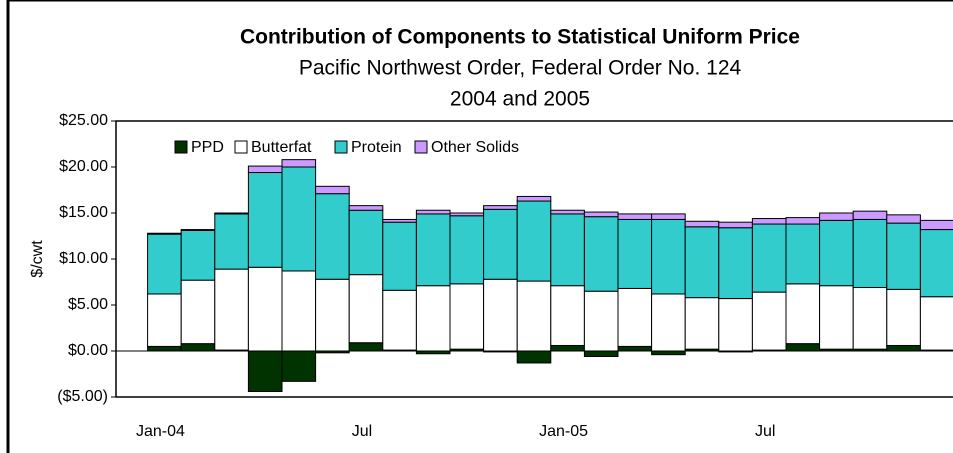 This screenshot has width=953, height=453. Describe the element at coordinates (207, 147) in the screenshot. I see `legend-label: PPD` at that location.